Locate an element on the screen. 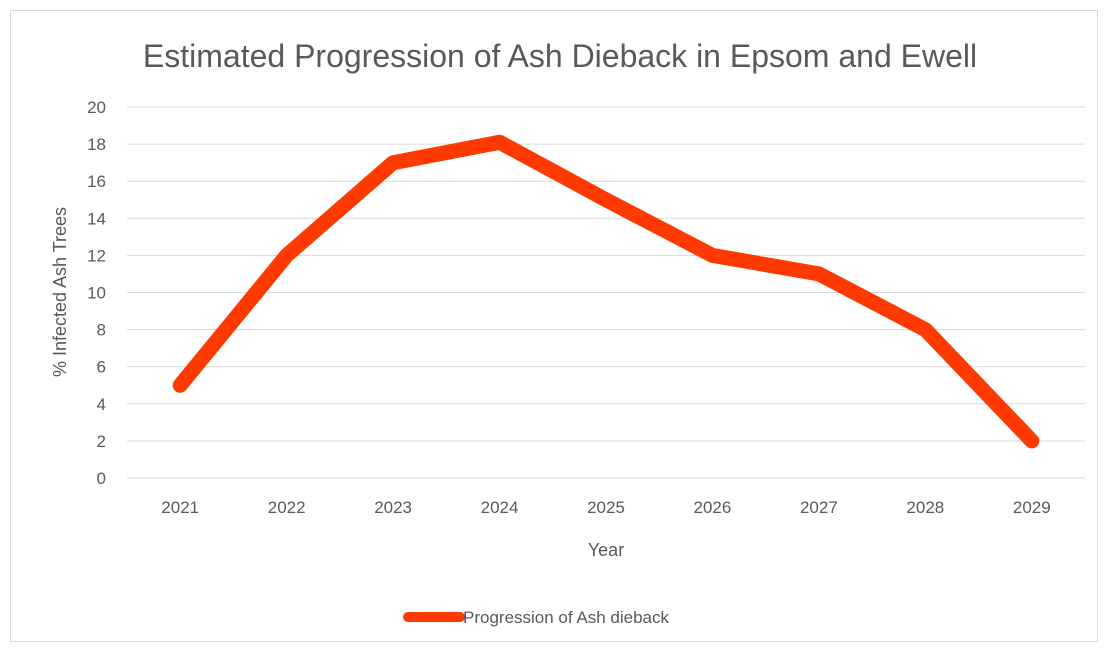  y-tick-label: 4 is located at coordinates (101, 404).